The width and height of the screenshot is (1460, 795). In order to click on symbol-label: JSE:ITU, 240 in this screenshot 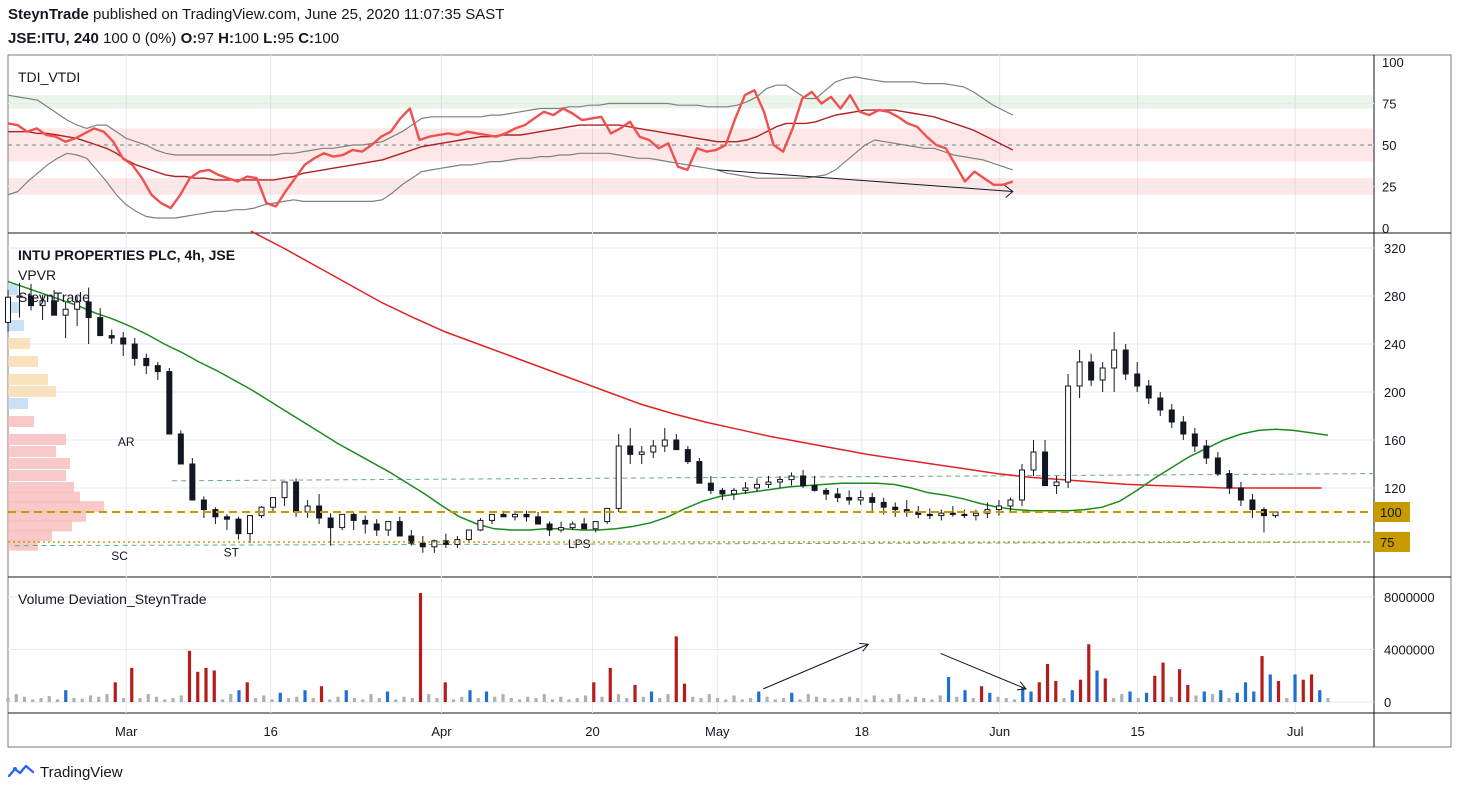, I will do `click(53, 38)`.